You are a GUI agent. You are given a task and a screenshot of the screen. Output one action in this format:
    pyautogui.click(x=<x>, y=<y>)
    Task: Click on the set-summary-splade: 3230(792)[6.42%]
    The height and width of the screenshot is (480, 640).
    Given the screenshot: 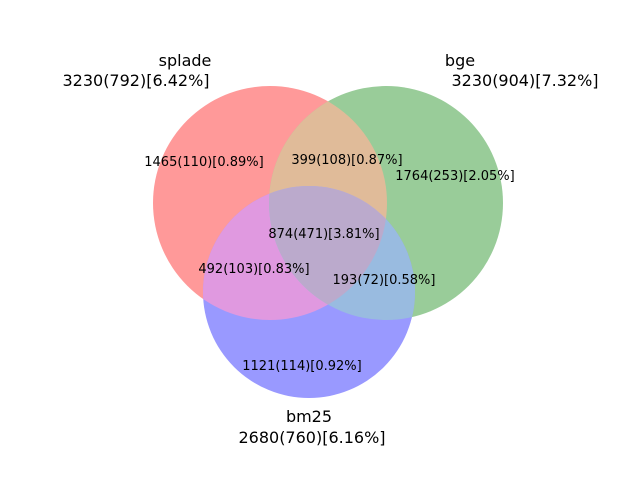 What is the action you would take?
    pyautogui.click(x=135, y=80)
    